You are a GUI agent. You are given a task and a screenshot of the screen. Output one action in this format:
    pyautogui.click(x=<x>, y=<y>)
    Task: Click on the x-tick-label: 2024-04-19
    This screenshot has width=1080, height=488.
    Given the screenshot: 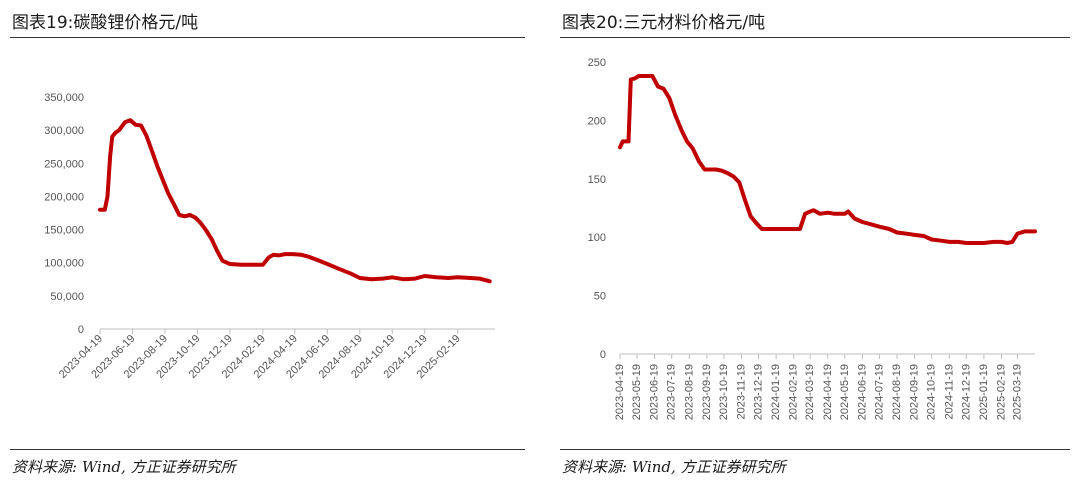 What is the action you would take?
    pyautogui.click(x=828, y=392)
    